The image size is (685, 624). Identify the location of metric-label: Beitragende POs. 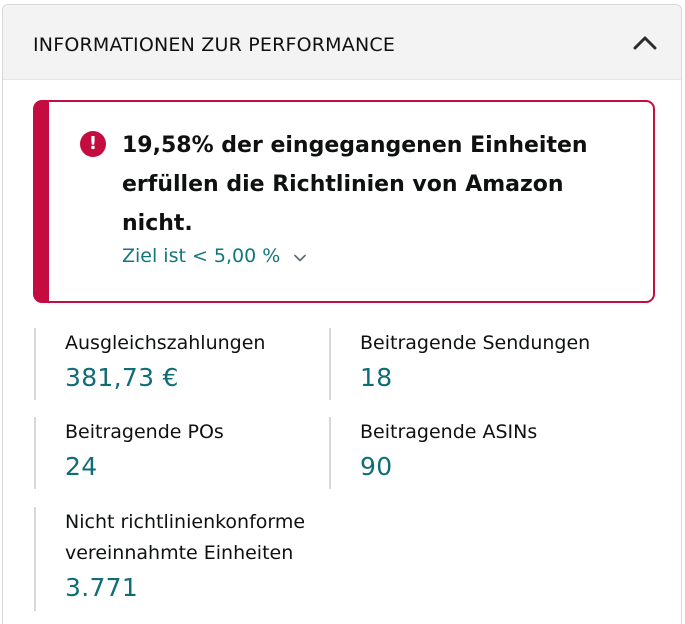
(144, 432).